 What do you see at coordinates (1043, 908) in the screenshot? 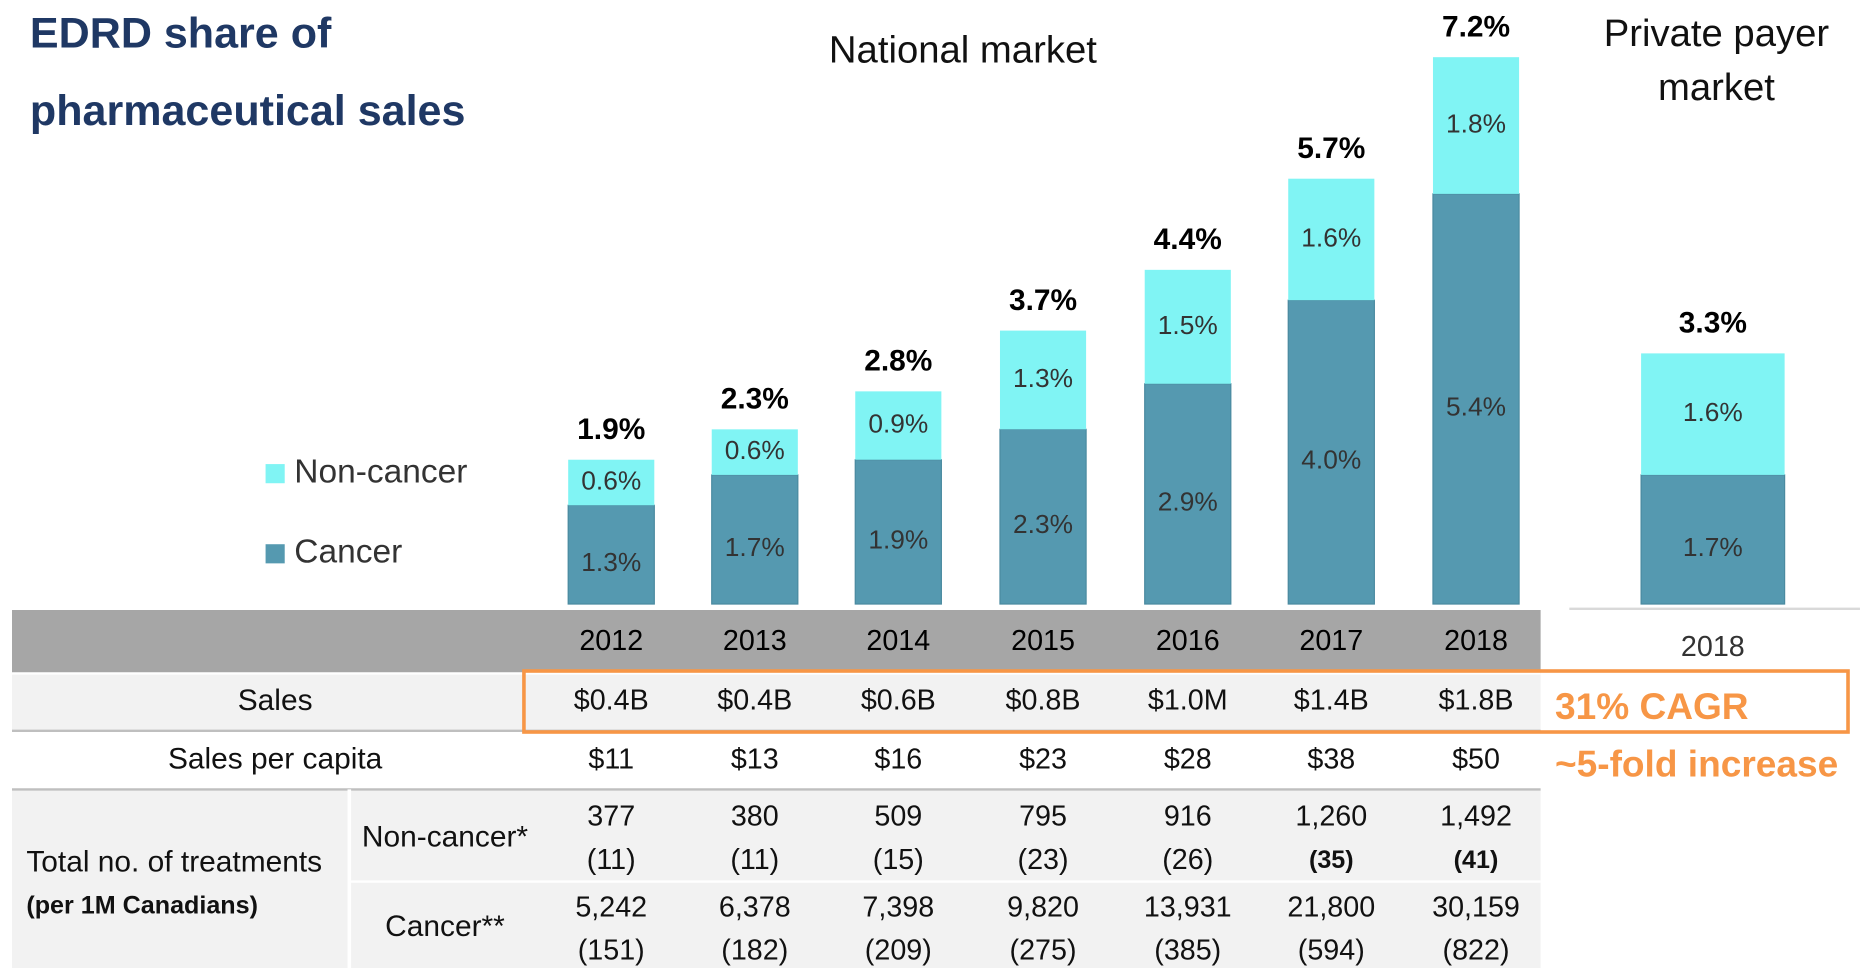
I see `table-cell: 9,820` at bounding box center [1043, 908].